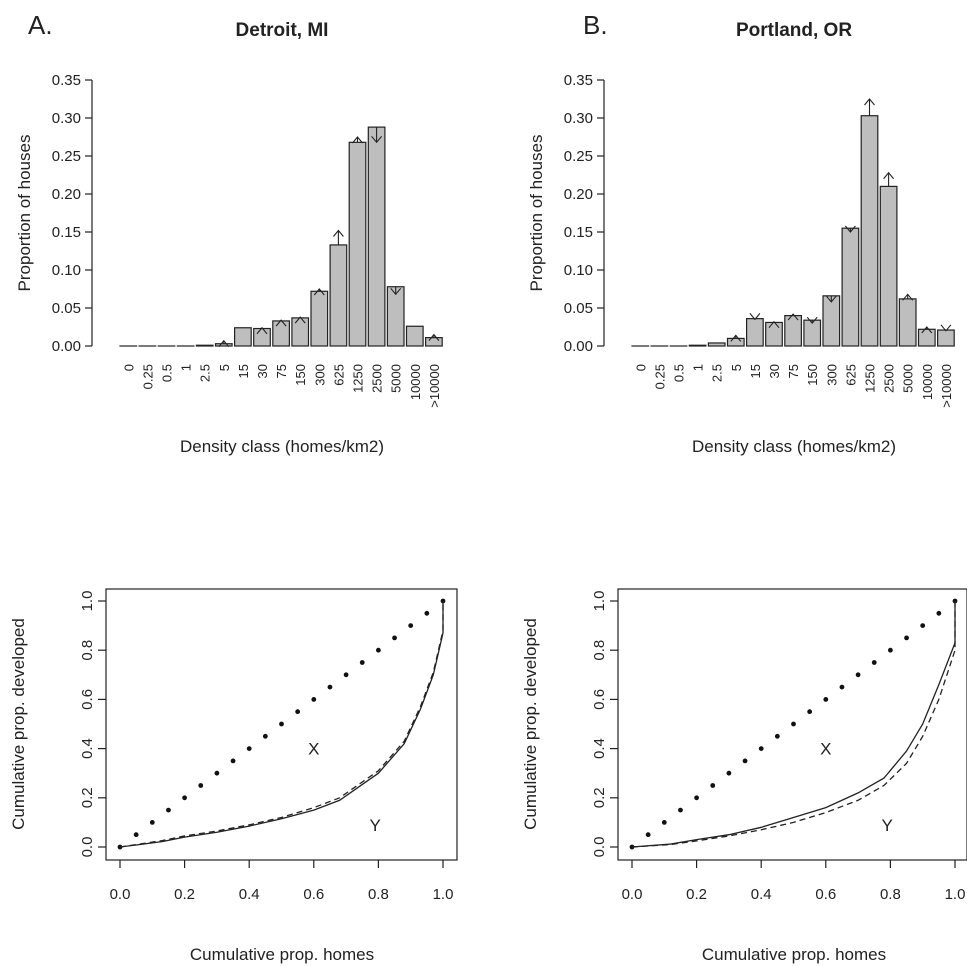 The height and width of the screenshot is (966, 967). Describe the element at coordinates (578, 270) in the screenshot. I see `y-tick-label: 0.10` at that location.